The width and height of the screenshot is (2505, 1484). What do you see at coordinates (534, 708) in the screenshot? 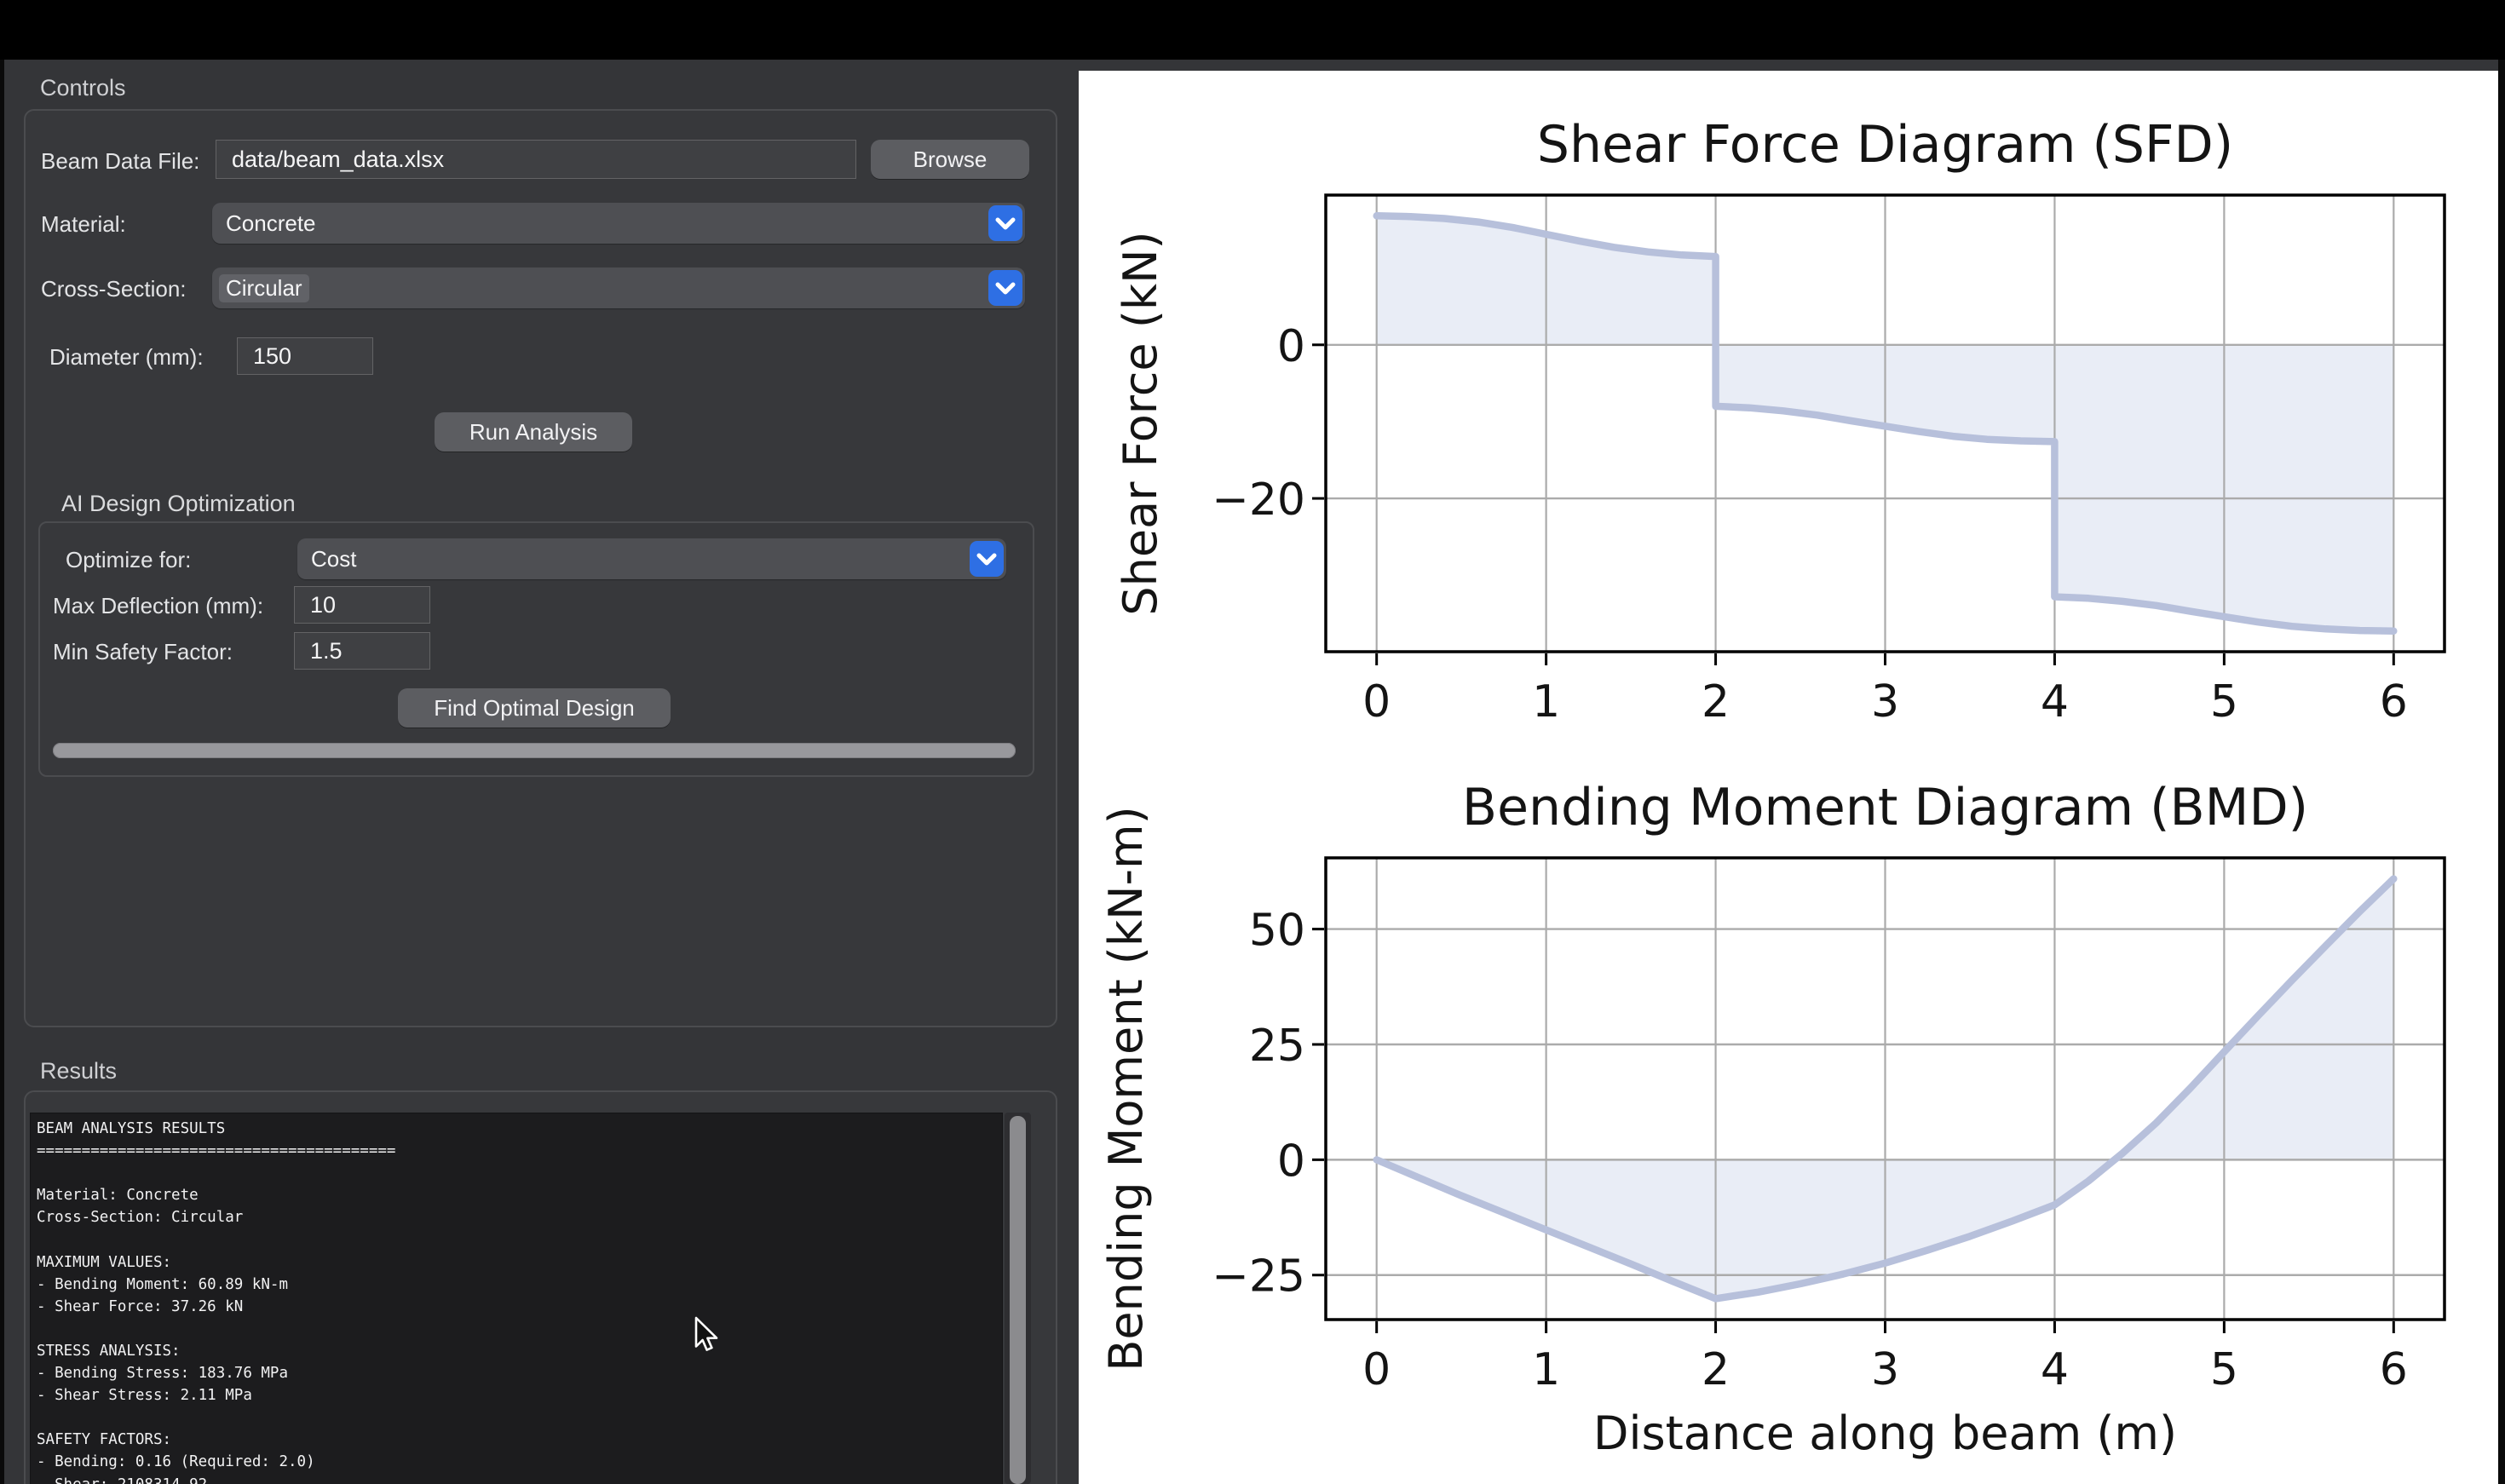
I see `find-optimal-design-button: Find Optimal Design` at bounding box center [534, 708].